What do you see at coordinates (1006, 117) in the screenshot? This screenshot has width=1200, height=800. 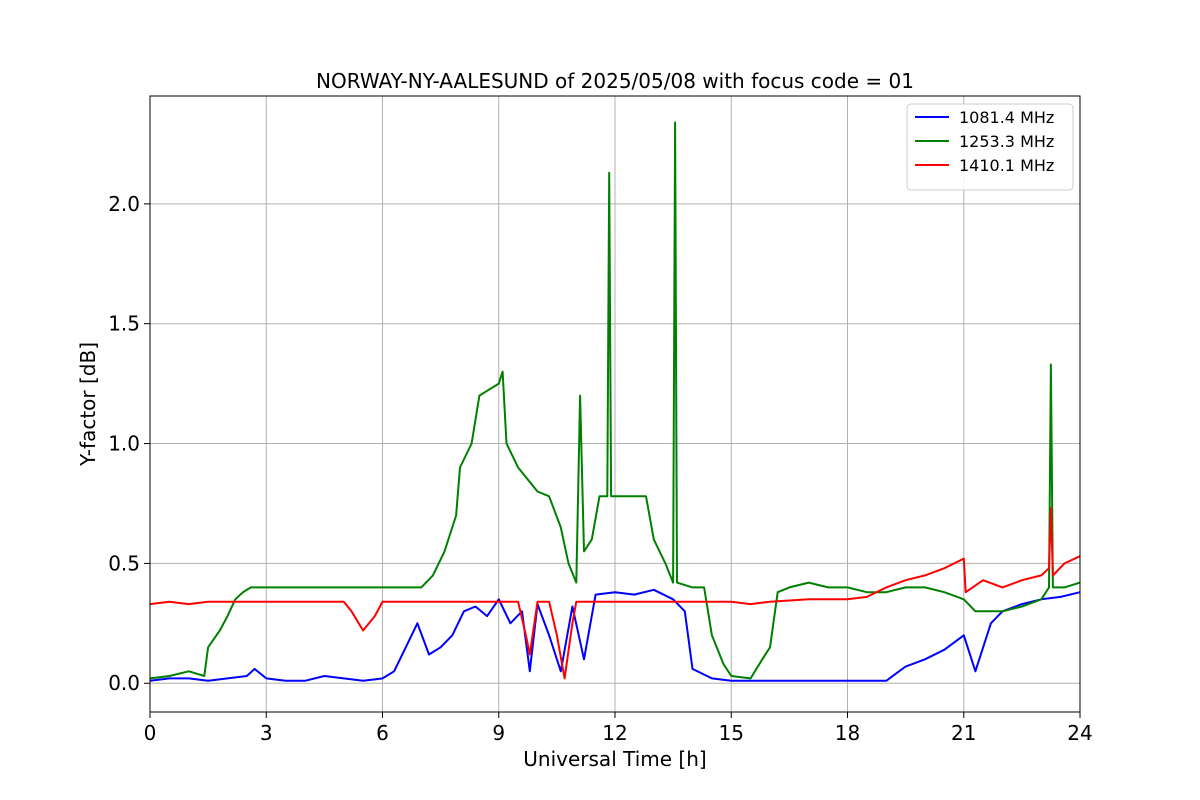 I see `legend-label: 1081.4 MHz` at bounding box center [1006, 117].